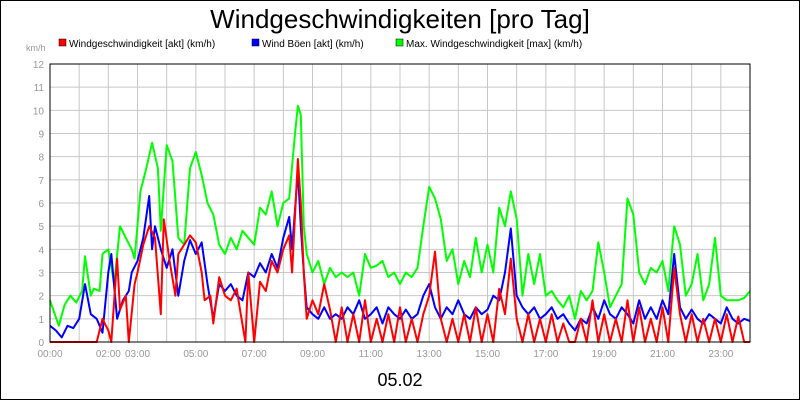 Image resolution: width=800 pixels, height=400 pixels. Describe the element at coordinates (39, 111) in the screenshot. I see `y-tick-label: 10` at that location.